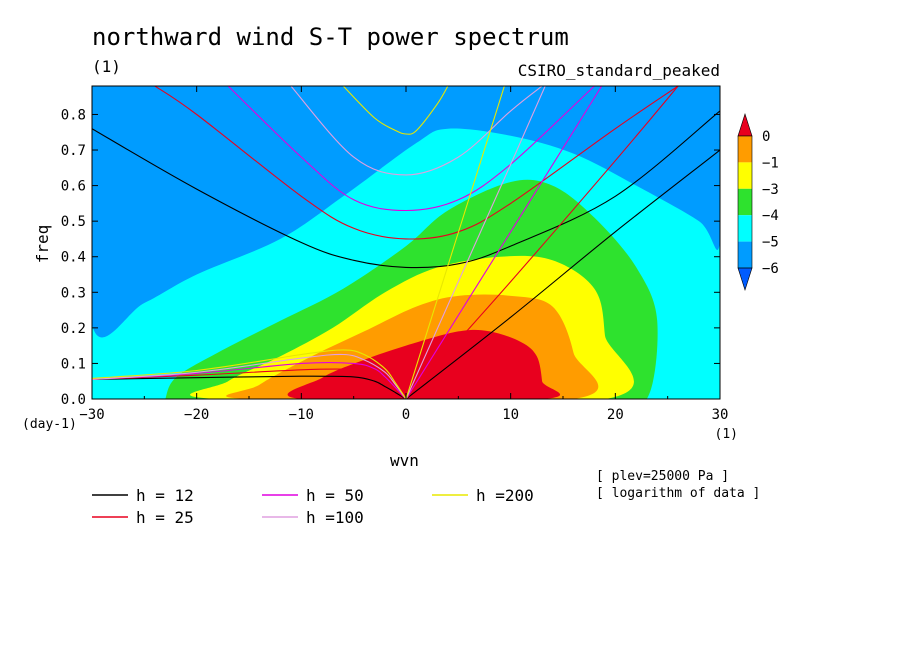 Image resolution: width=904 pixels, height=654 pixels. I want to click on y-axis-unit: (day-1), so click(49, 424).